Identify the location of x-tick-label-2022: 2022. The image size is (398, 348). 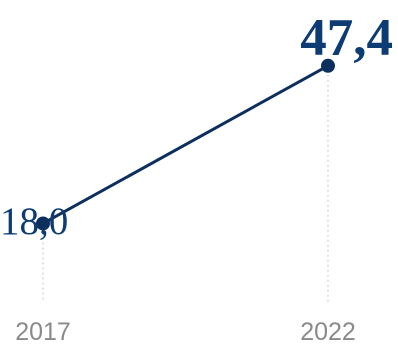
(328, 332).